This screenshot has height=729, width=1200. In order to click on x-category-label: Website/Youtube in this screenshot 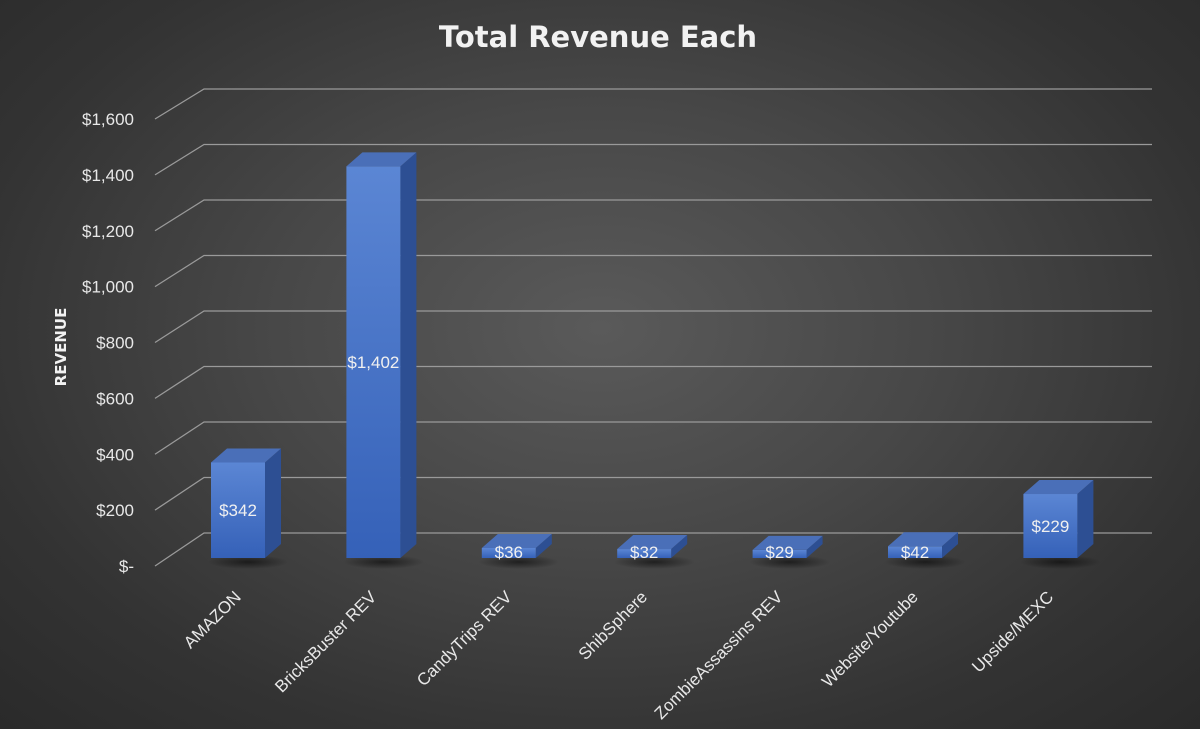, I will do `click(870, 639)`.